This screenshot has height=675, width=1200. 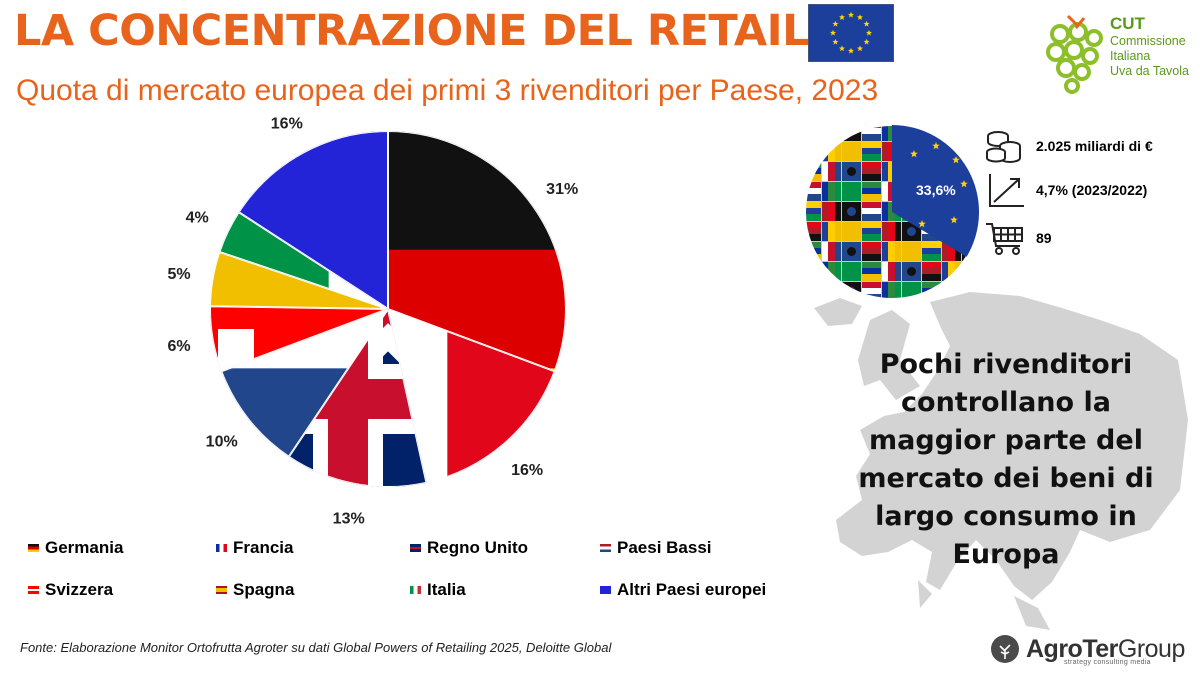 I want to click on stat-row-growth: 4,7% (2023/2022), so click(x=1065, y=190).